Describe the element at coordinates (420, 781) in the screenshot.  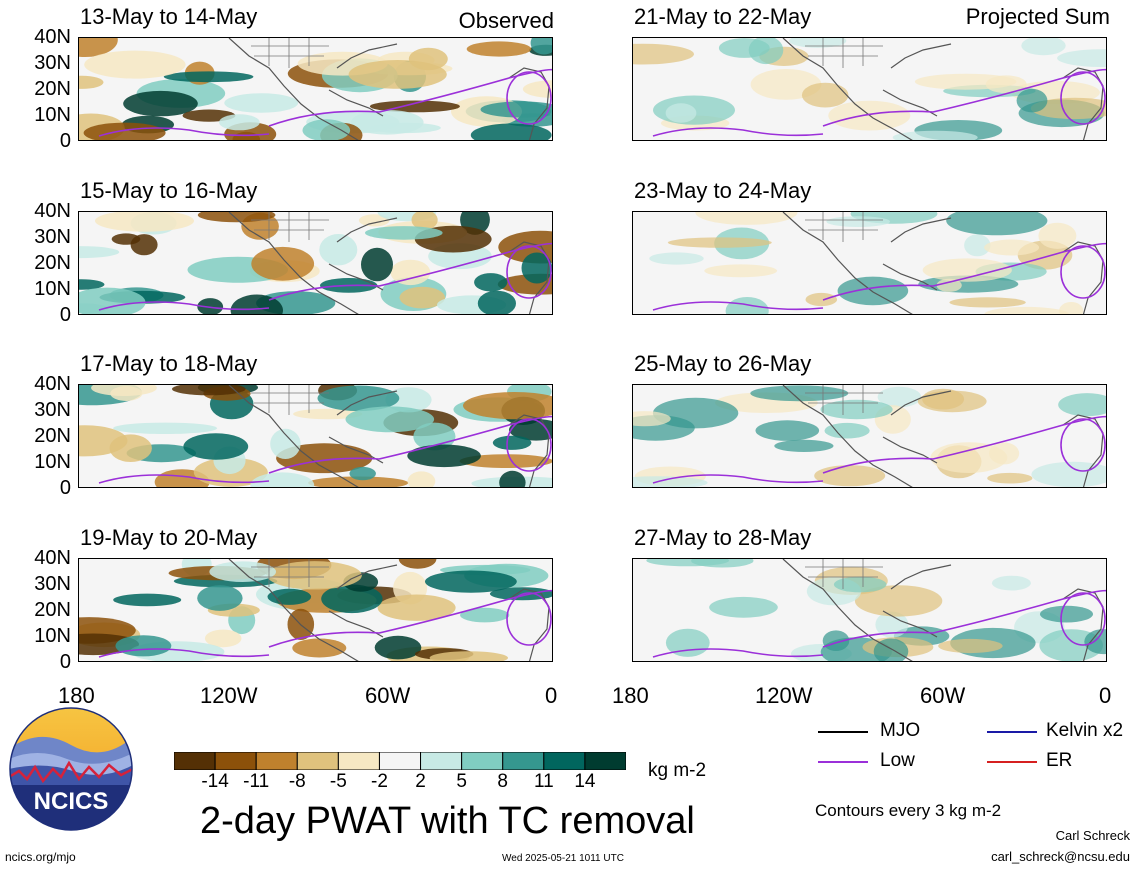
I see `colorbar-tick-label: 2` at that location.